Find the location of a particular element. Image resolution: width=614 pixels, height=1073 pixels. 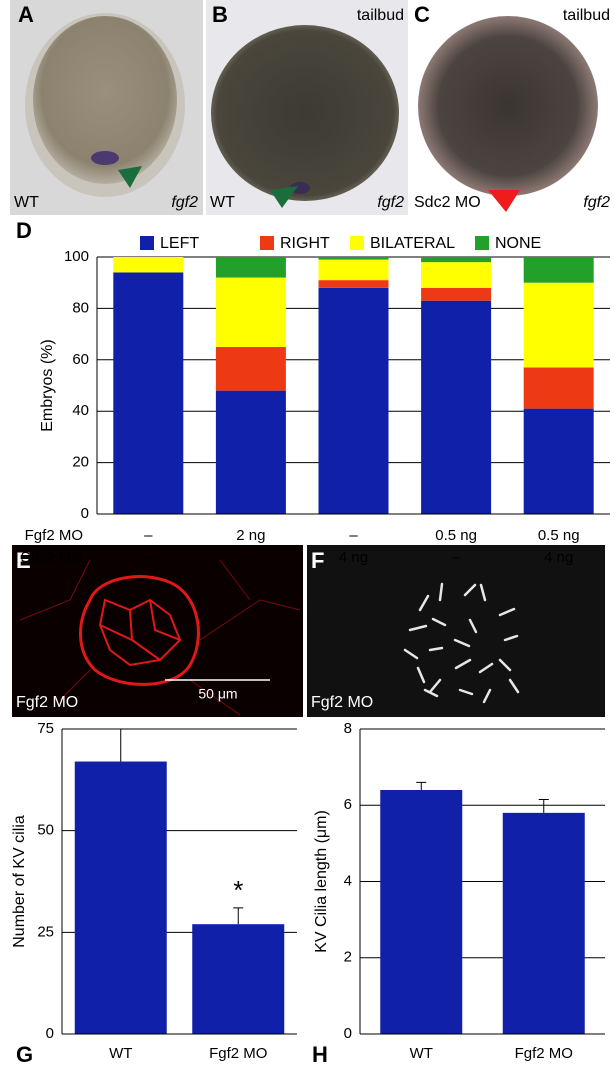

y-tick-label: 4 is located at coordinates (348, 880).